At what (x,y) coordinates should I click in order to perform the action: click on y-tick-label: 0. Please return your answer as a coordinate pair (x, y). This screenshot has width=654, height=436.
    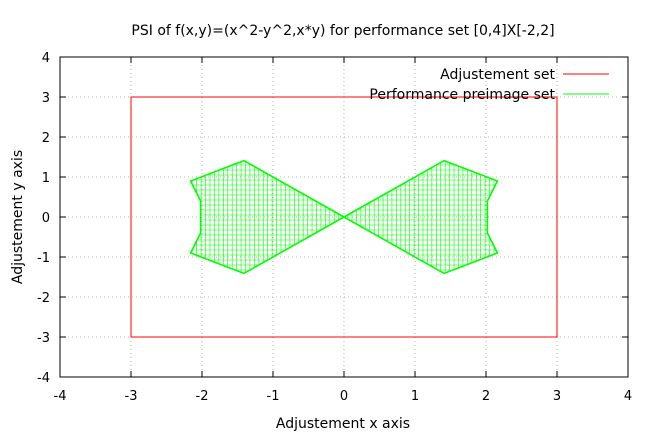
    Looking at the image, I should click on (46, 218).